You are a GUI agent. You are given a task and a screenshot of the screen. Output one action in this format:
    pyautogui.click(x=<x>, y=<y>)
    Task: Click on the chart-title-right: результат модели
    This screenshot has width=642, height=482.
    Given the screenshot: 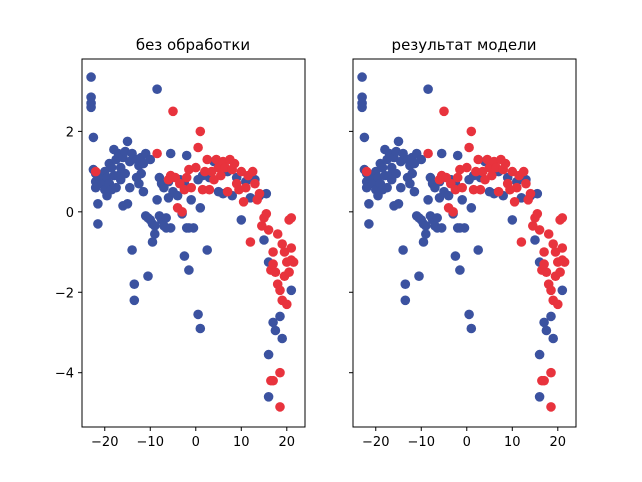 What is the action you would take?
    pyautogui.click(x=464, y=45)
    